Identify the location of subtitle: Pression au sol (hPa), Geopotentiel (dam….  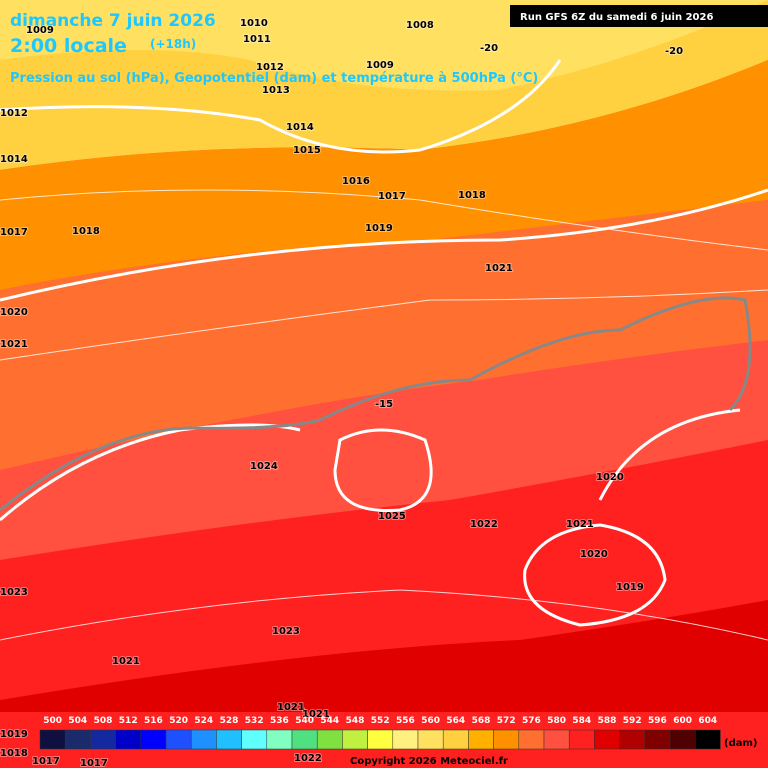
(274, 78).